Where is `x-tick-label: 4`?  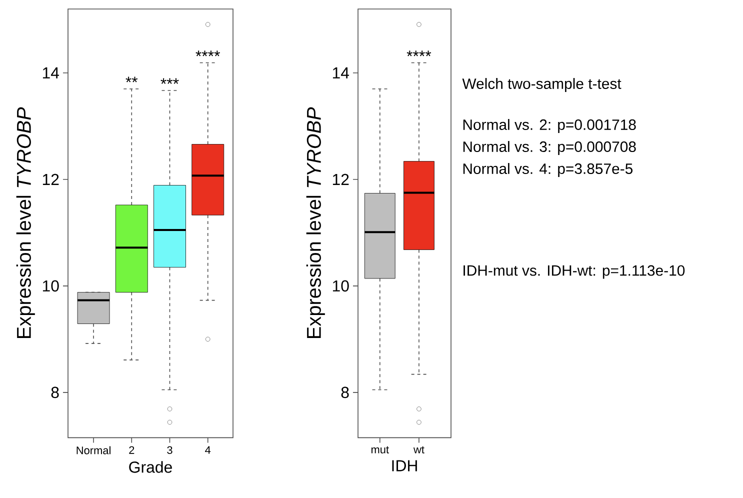
x-tick-label: 4 is located at coordinates (208, 450).